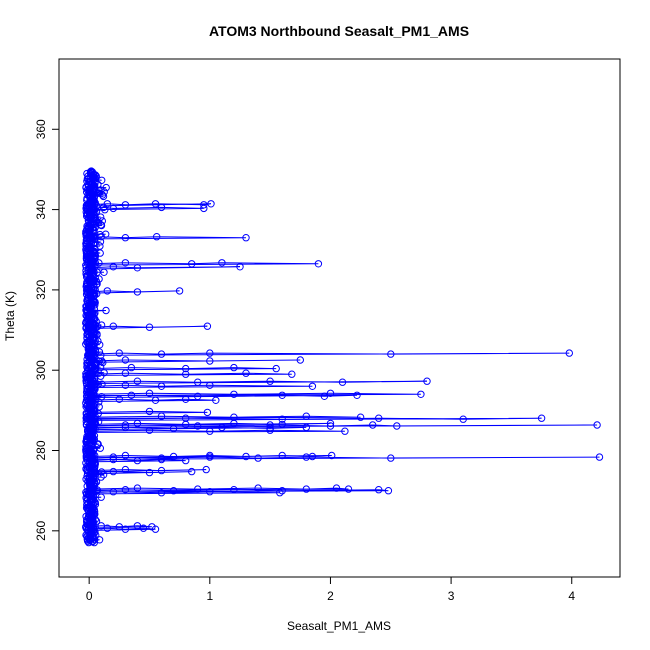 The image size is (650, 650). What do you see at coordinates (339, 31) in the screenshot?
I see `chart-title: ATOM3 Northbound Seasalt_PM1_AMS` at bounding box center [339, 31].